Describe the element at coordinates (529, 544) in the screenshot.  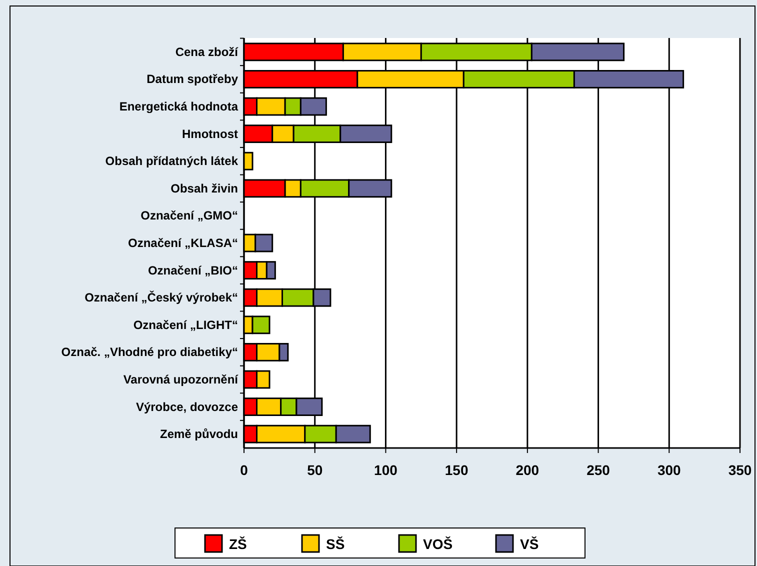
I see `legend-label: VŠ` at that location.